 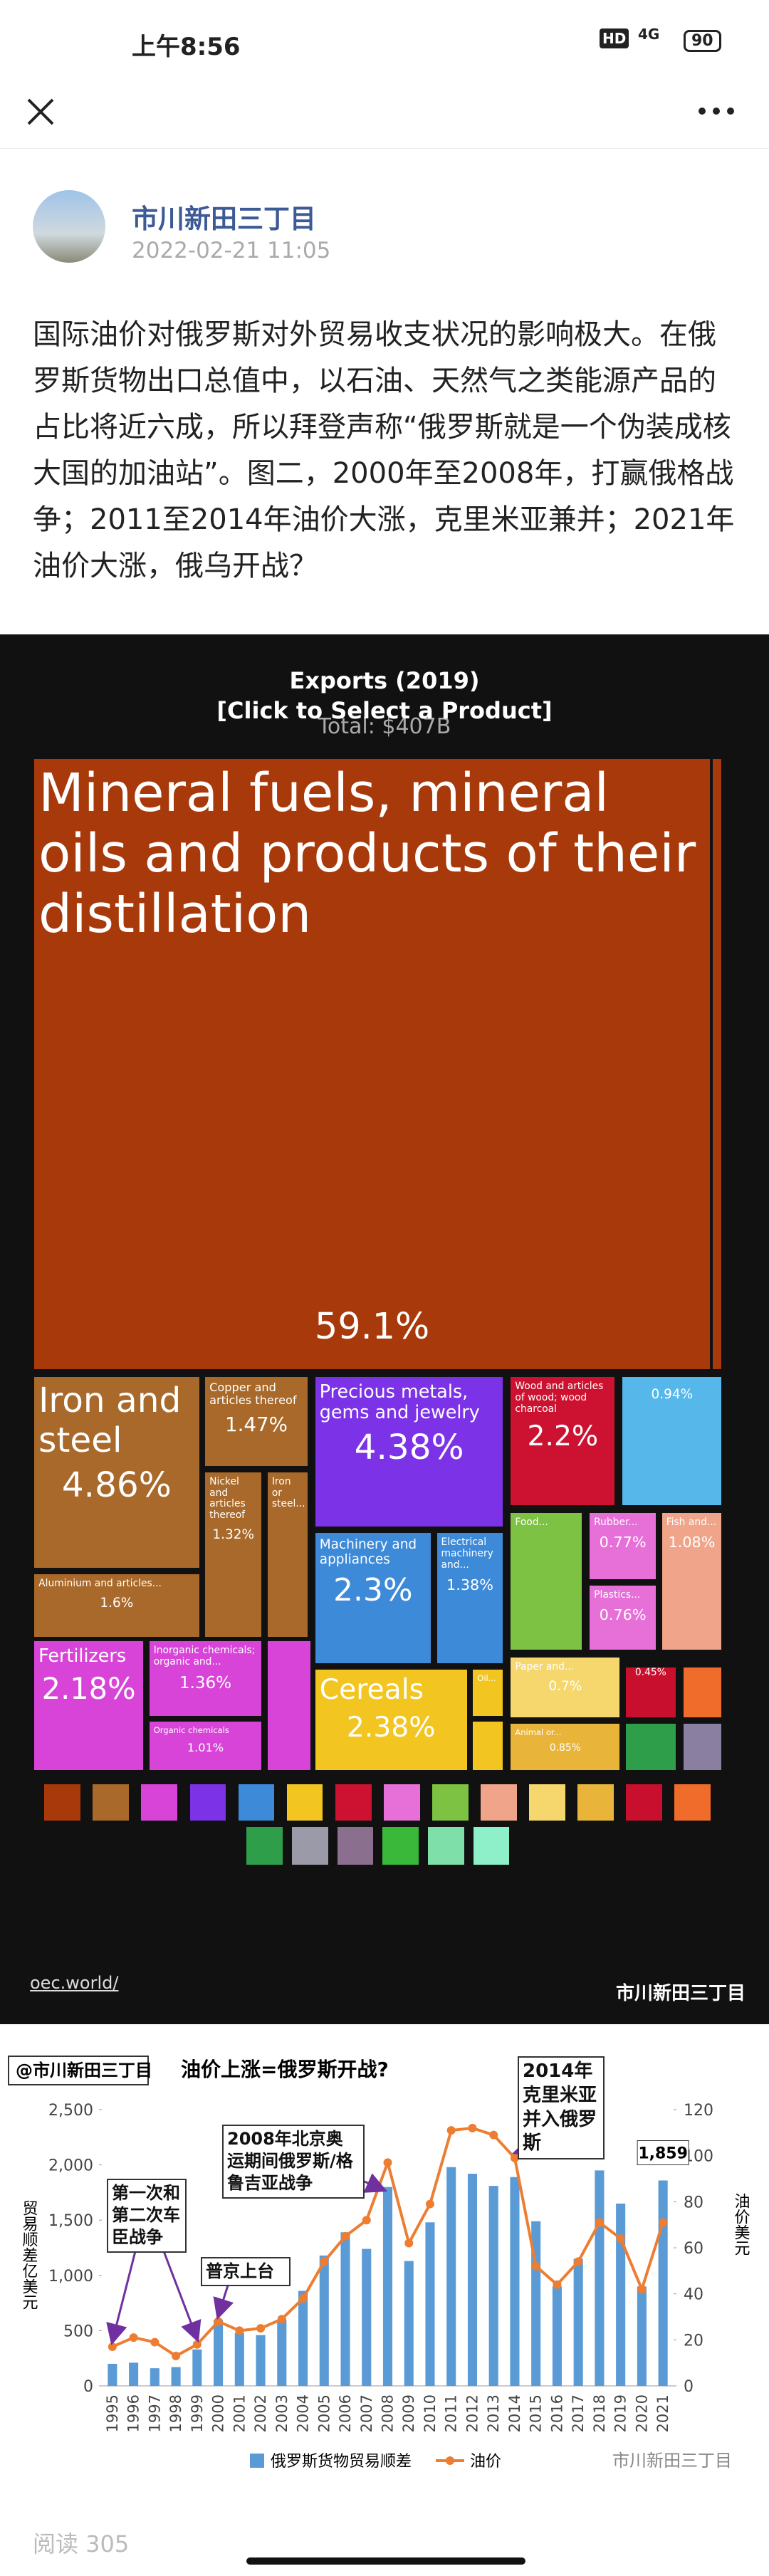 I want to click on avatar, so click(x=69, y=226).